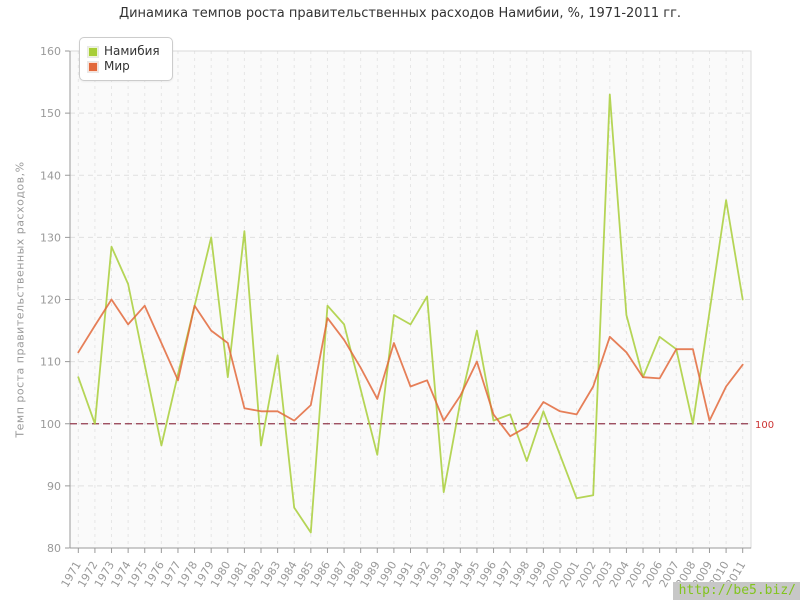 The height and width of the screenshot is (600, 800). Describe the element at coordinates (50, 424) in the screenshot. I see `y-tick-label: 100` at that location.